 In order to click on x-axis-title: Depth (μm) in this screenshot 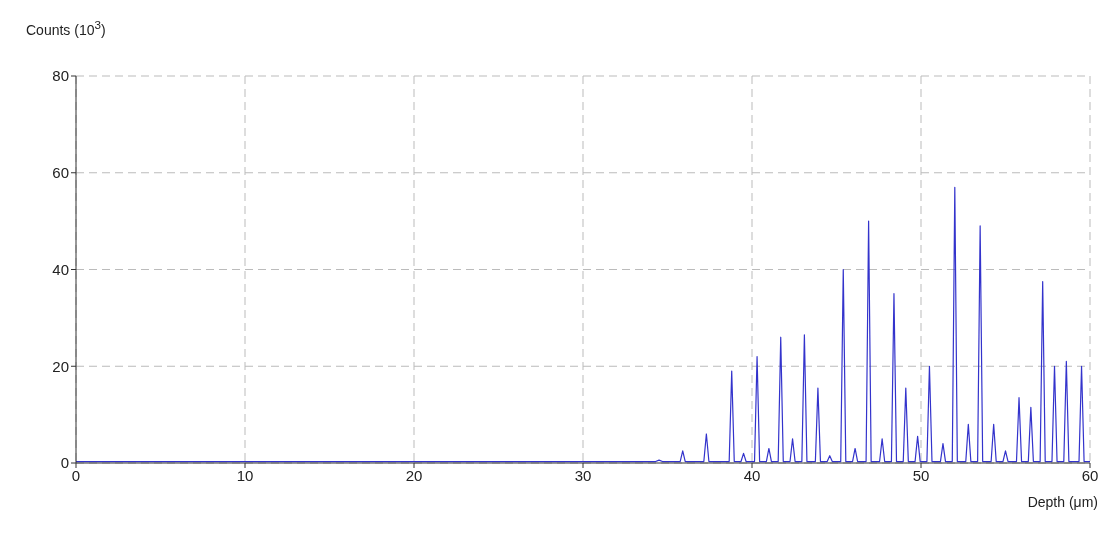, I will do `click(1062, 502)`.